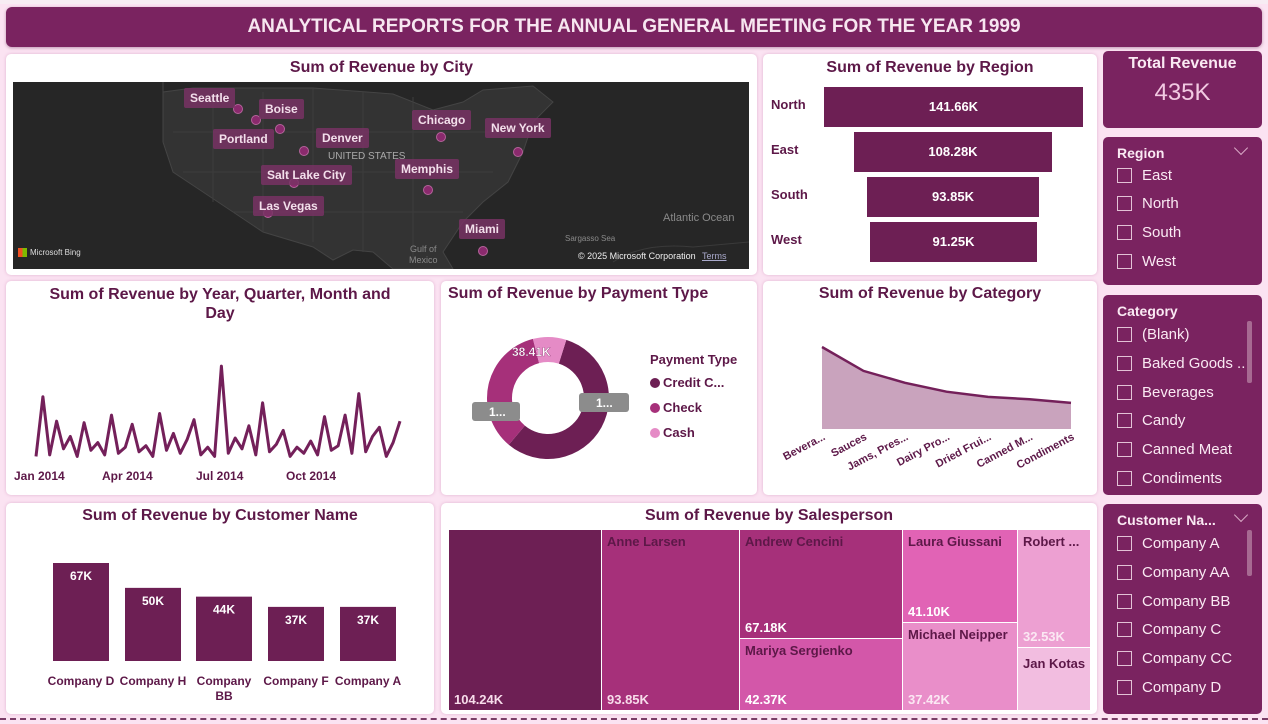 The width and height of the screenshot is (1268, 724). Describe the element at coordinates (1169, 629) in the screenshot. I see `customer-option: Company C` at that location.